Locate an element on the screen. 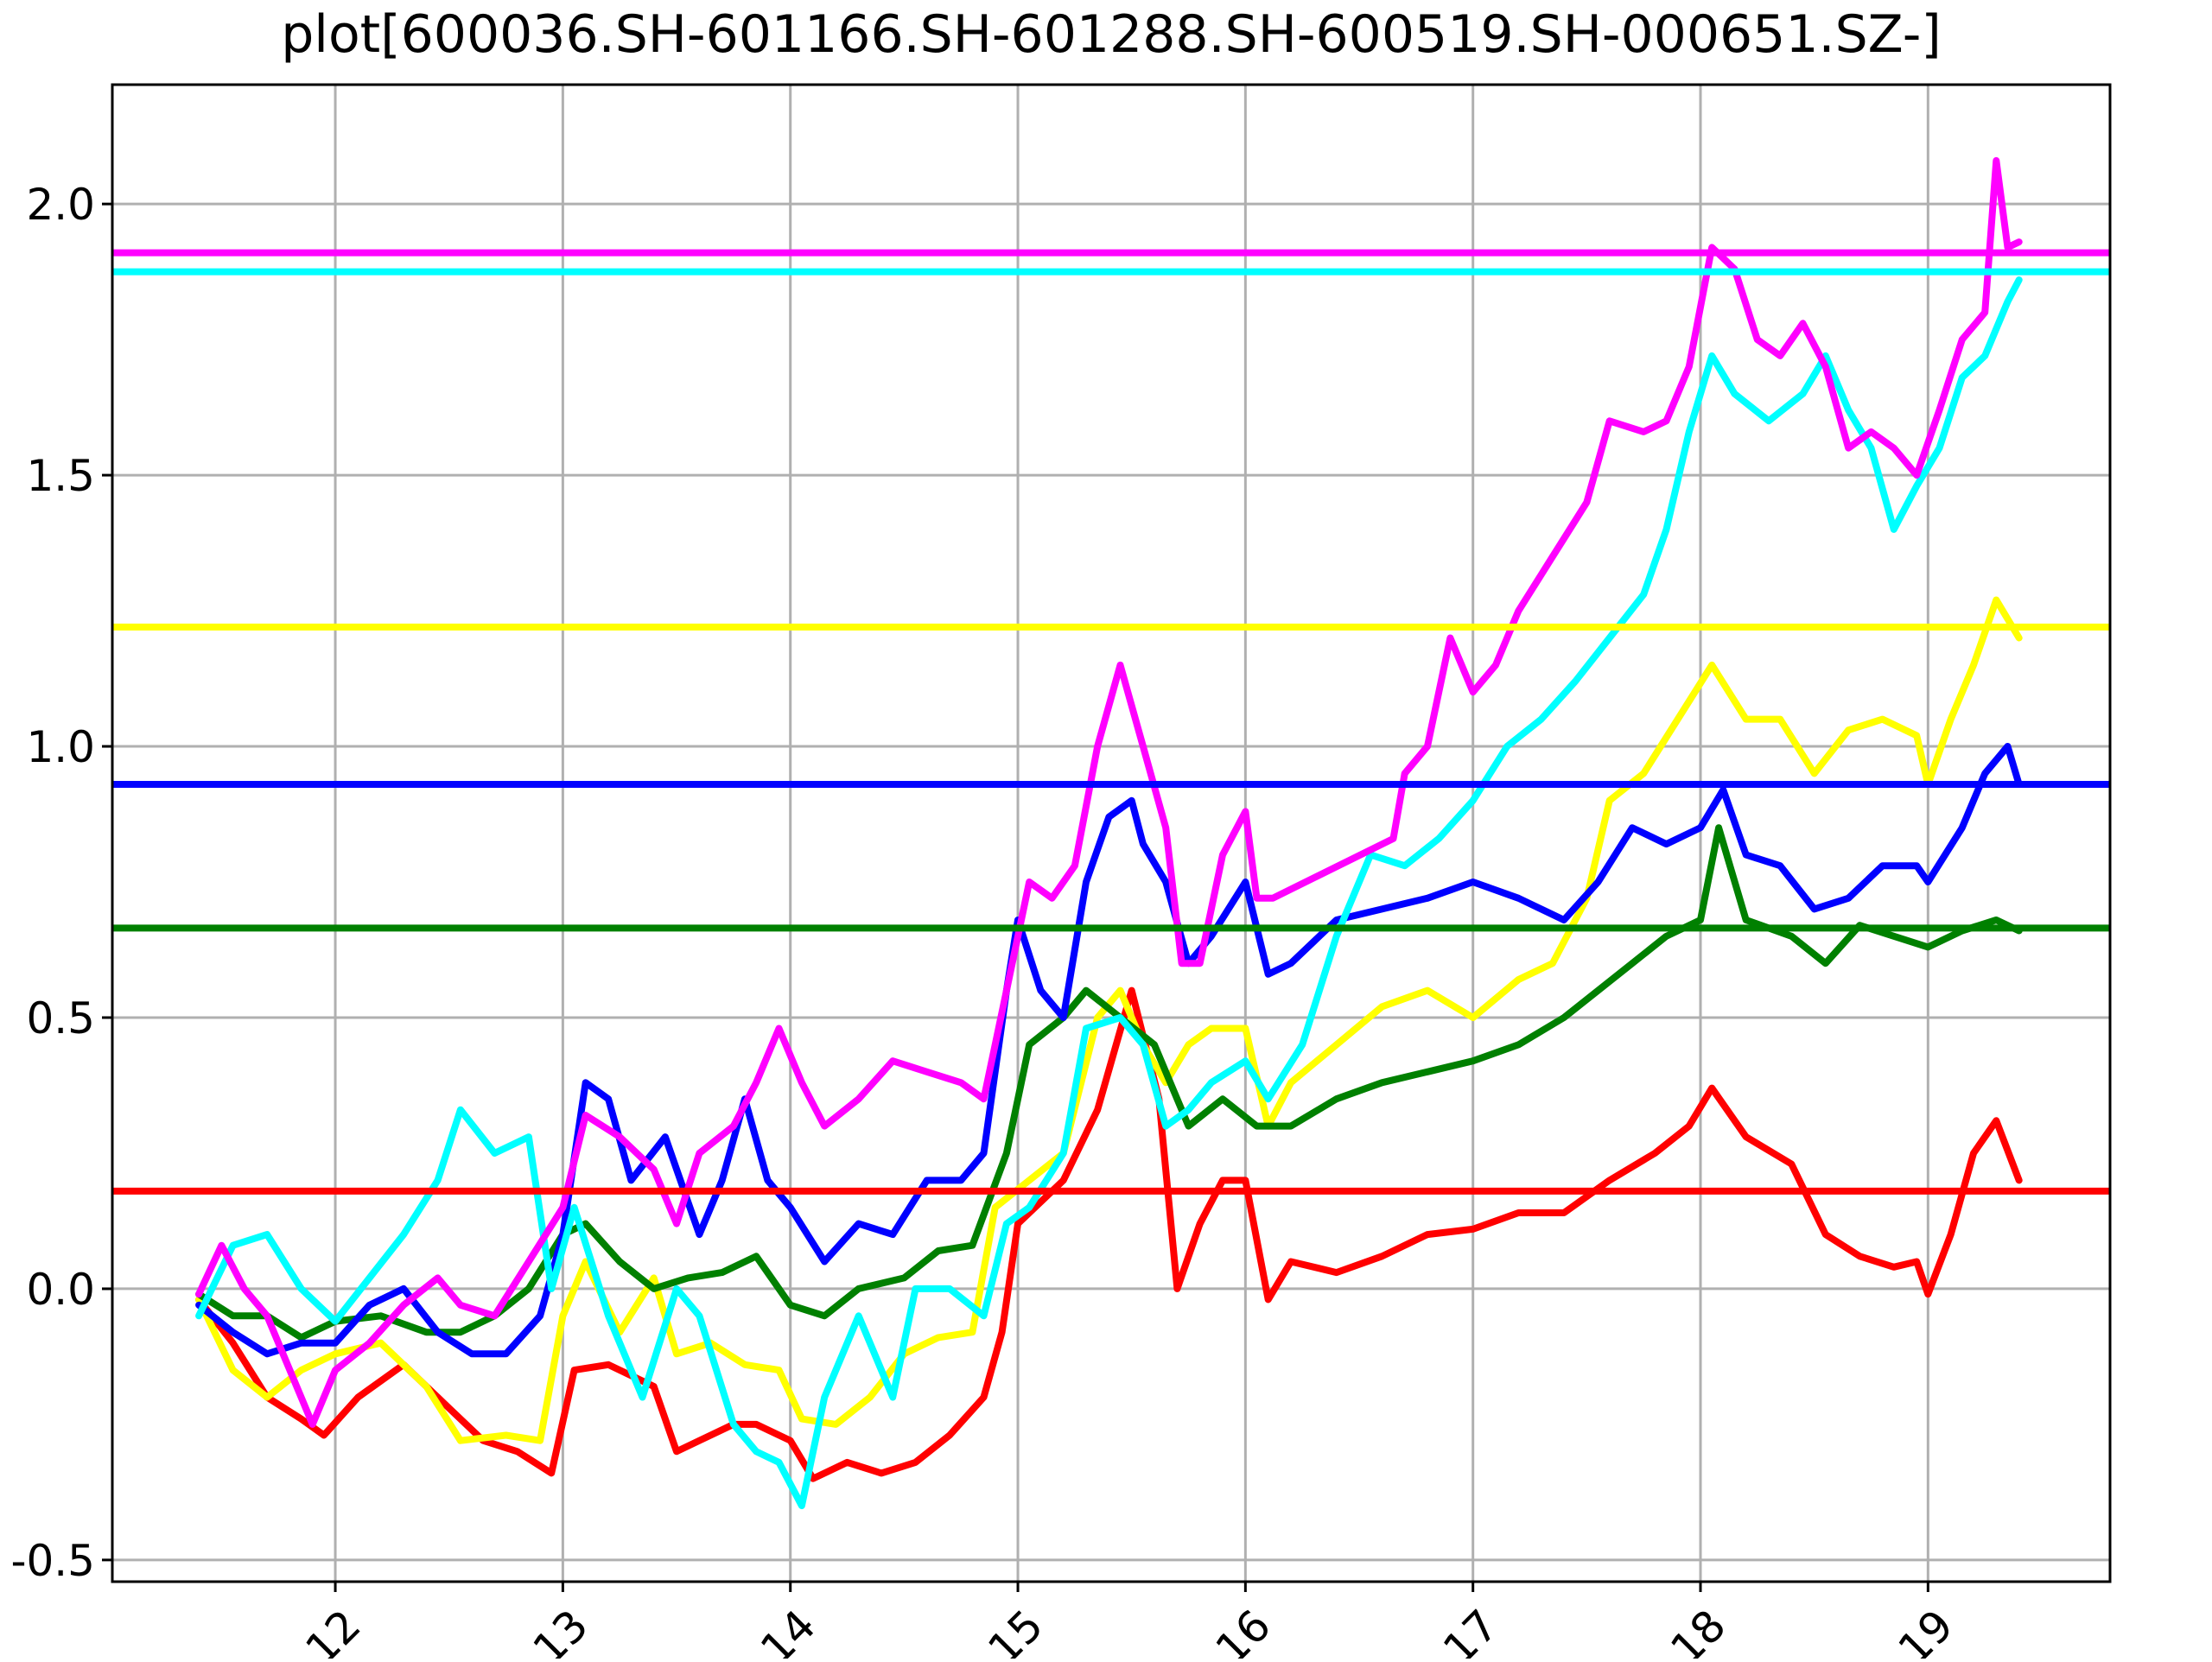 The image size is (2212, 1662). y-tick-label: 0.5 is located at coordinates (61, 1018).